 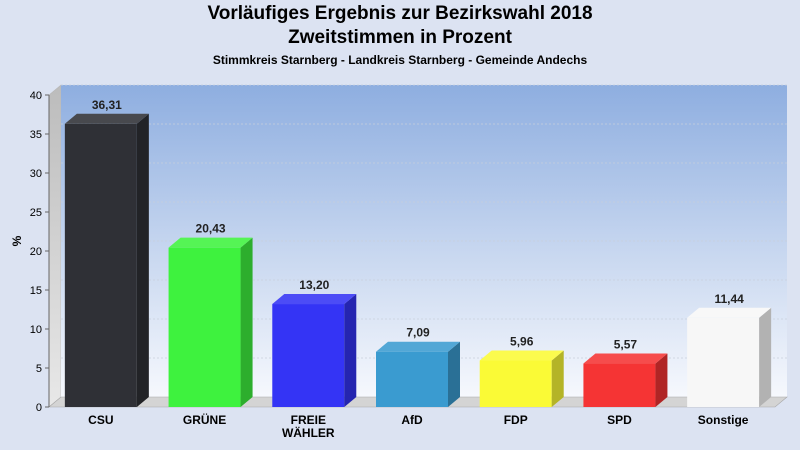 What do you see at coordinates (36, 330) in the screenshot?
I see `y-tick-label: 10` at bounding box center [36, 330].